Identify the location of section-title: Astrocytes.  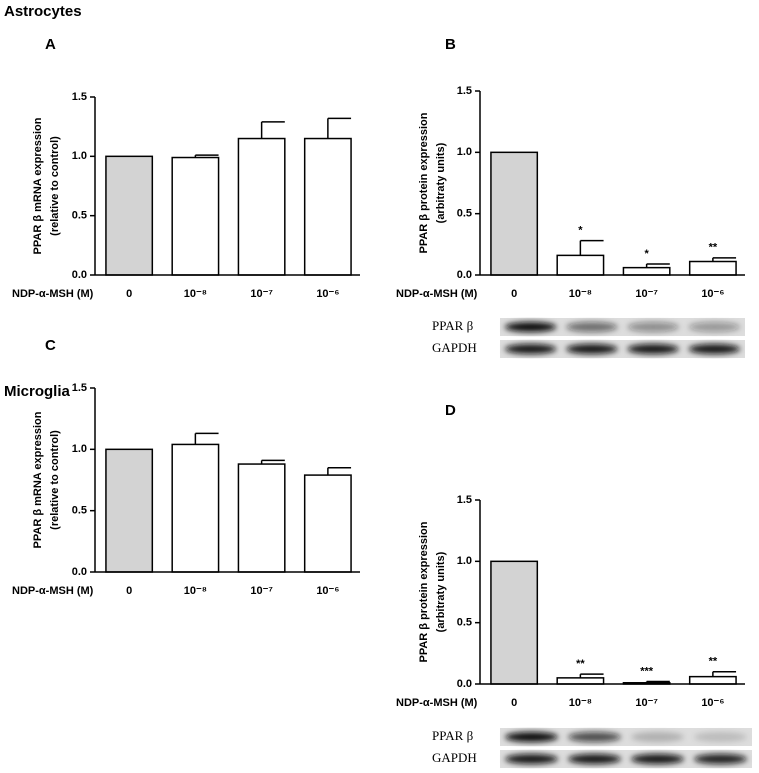
(43, 11).